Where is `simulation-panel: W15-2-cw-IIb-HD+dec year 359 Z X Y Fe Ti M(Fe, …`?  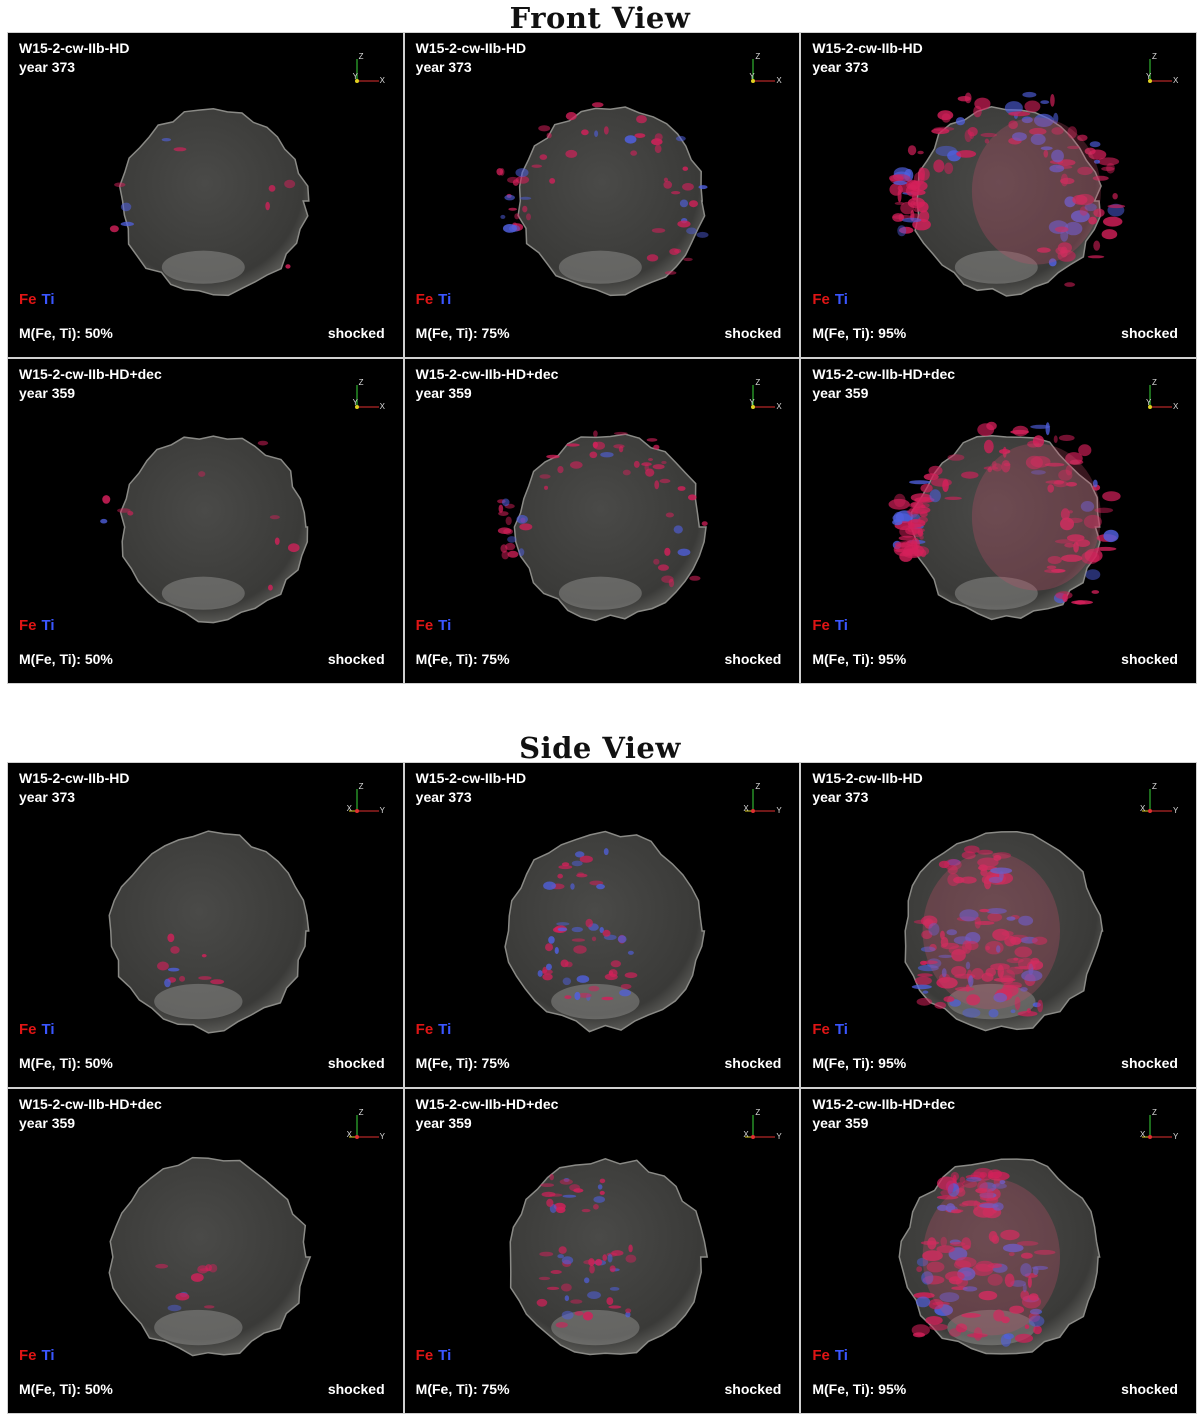 simulation-panel: W15-2-cw-IIb-HD+dec year 359 Z X Y Fe Ti M(Fe, … is located at coordinates (602, 521).